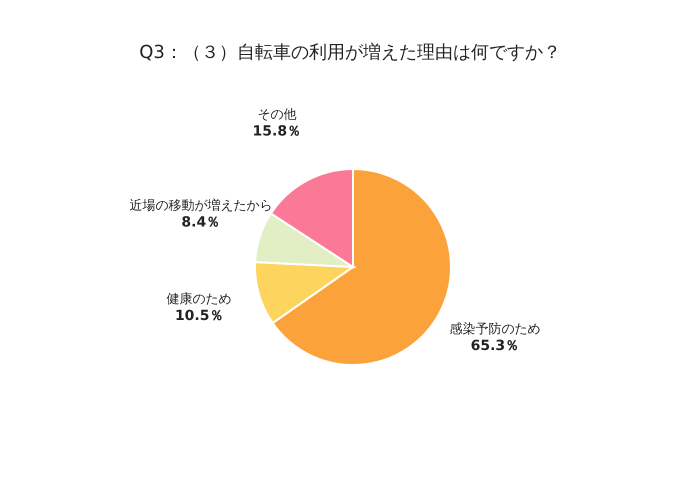 This screenshot has width=700, height=485. Describe the element at coordinates (276, 114) in the screenshot. I see `slice-label: その他` at that location.